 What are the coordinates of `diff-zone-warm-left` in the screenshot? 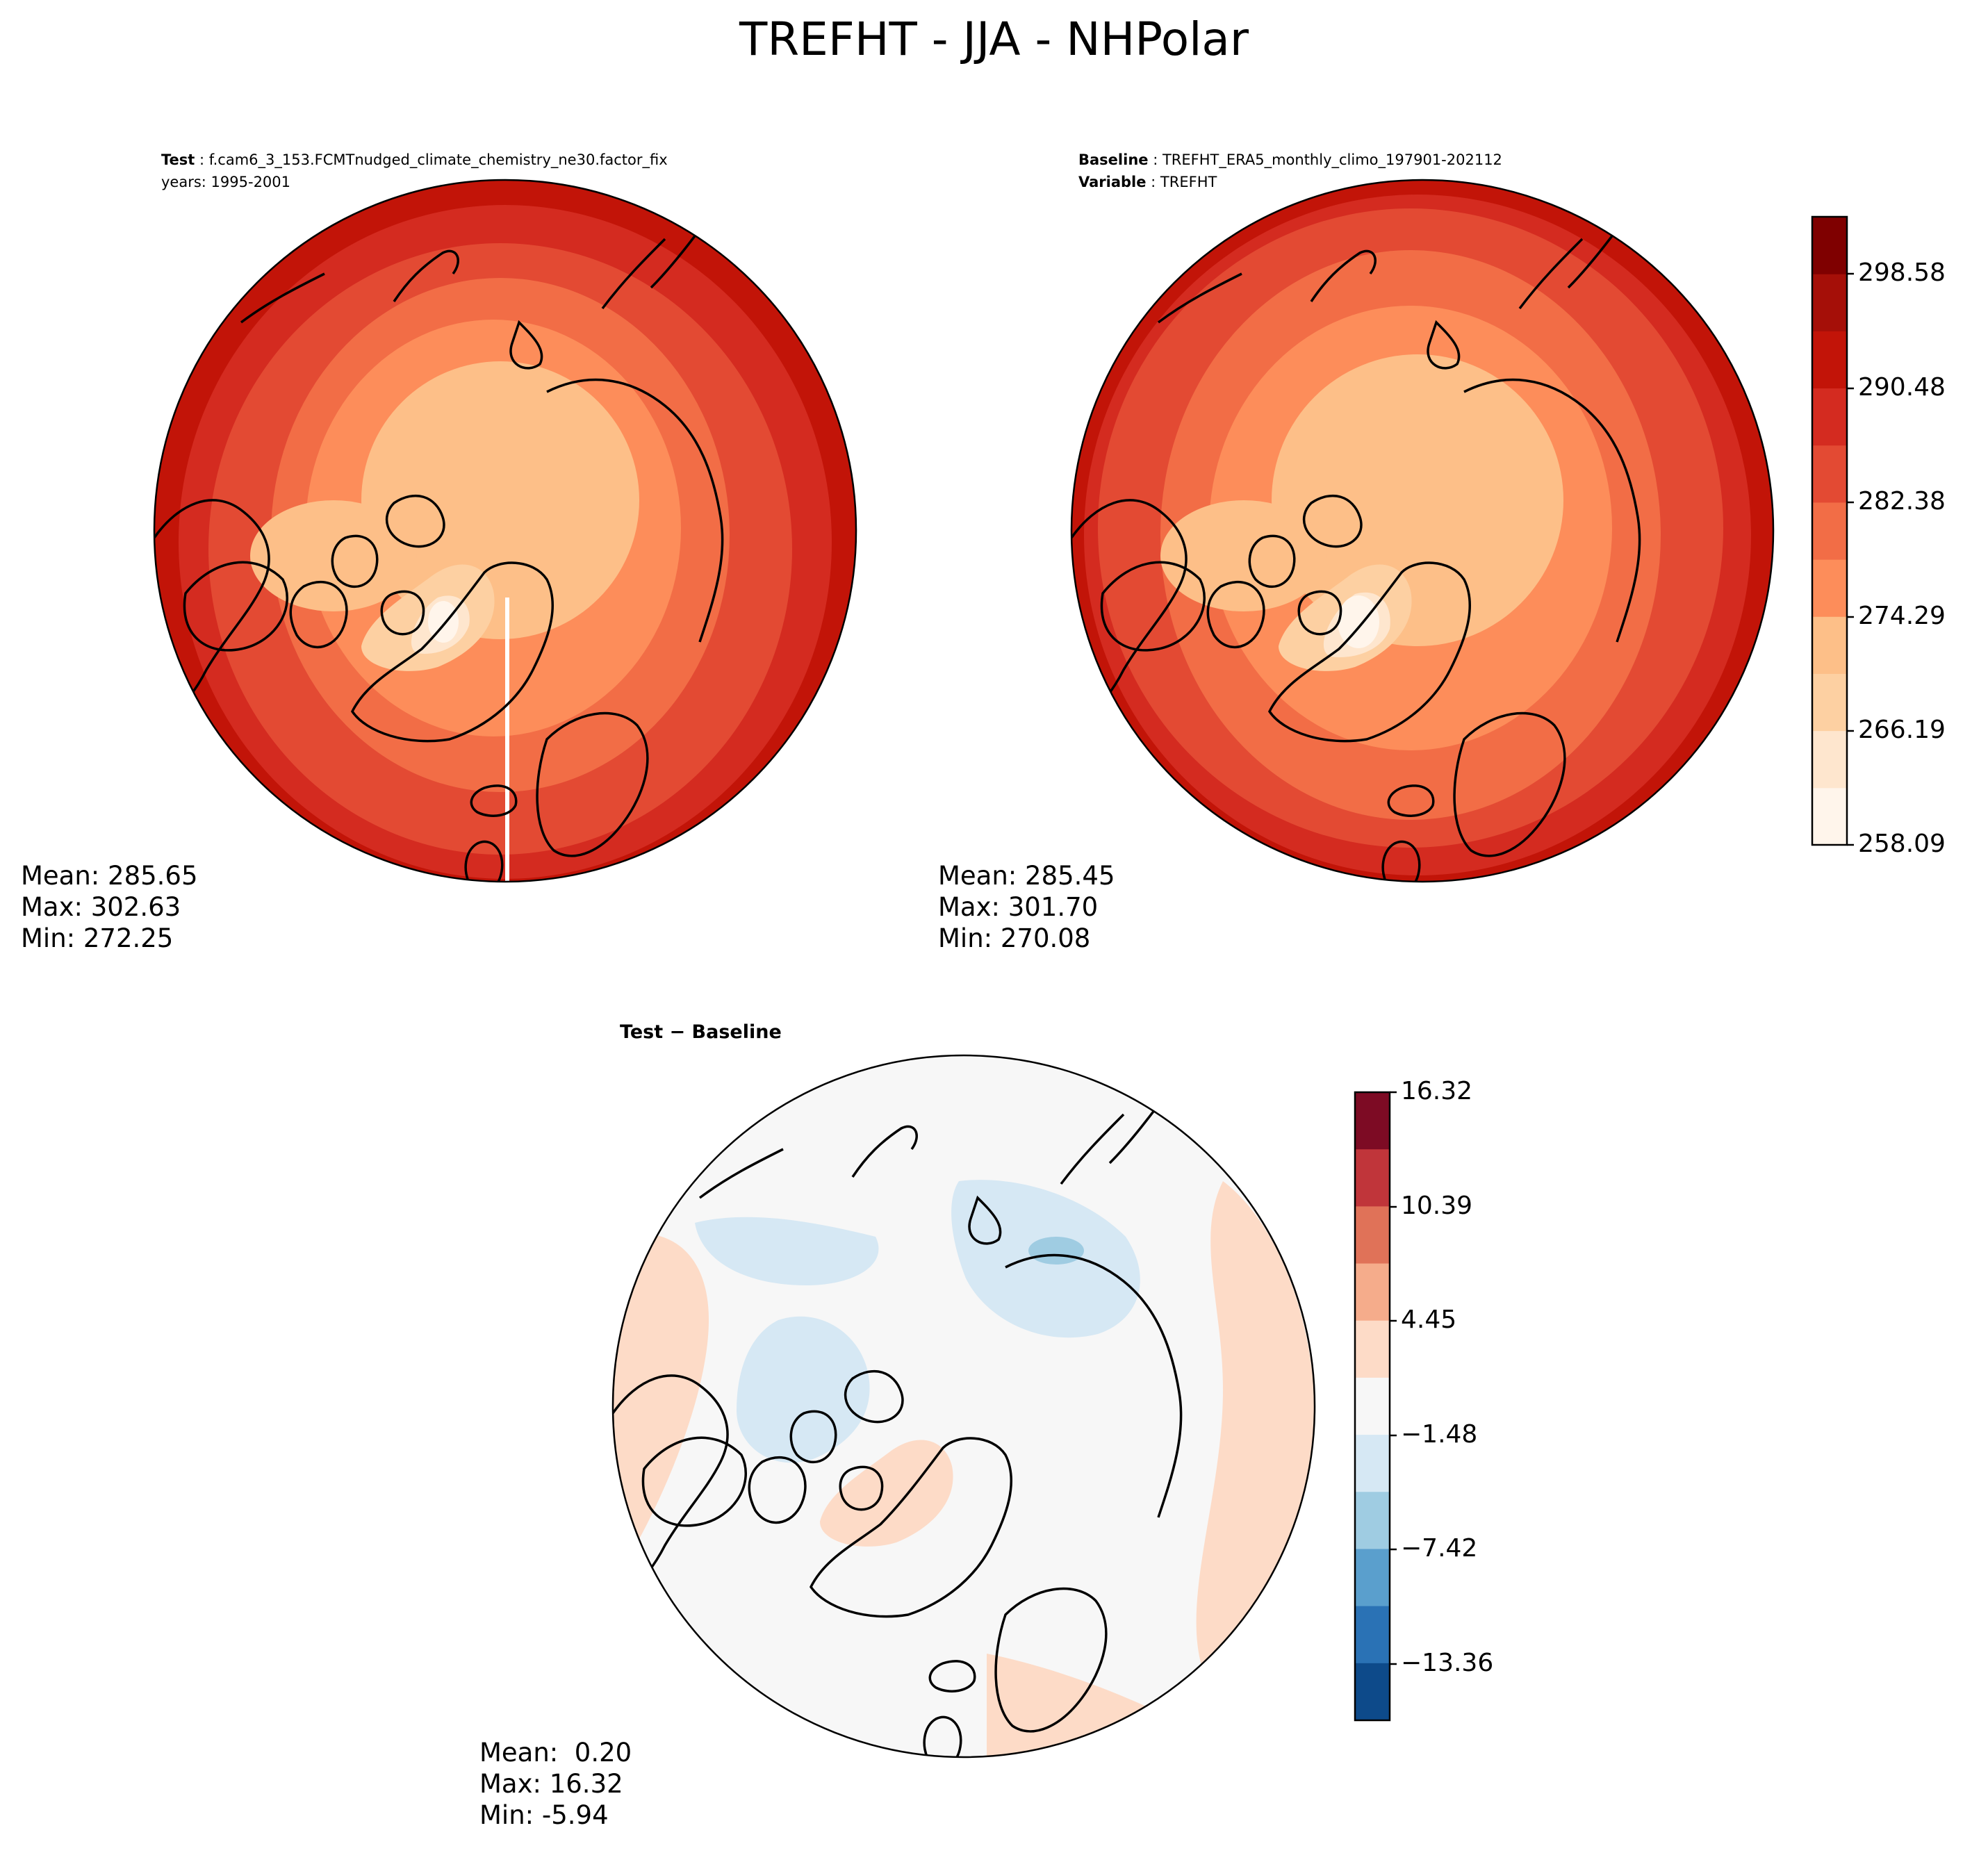 It's located at (661, 1398).